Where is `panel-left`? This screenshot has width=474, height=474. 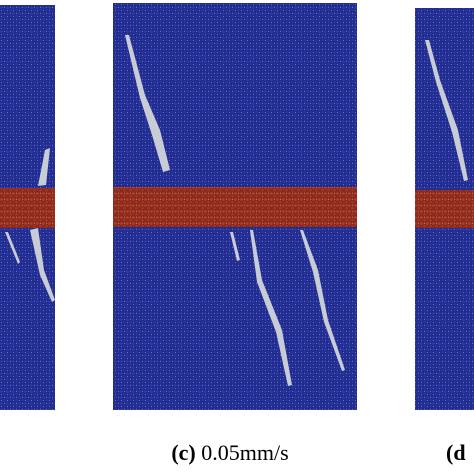 panel-left is located at coordinates (27, 207).